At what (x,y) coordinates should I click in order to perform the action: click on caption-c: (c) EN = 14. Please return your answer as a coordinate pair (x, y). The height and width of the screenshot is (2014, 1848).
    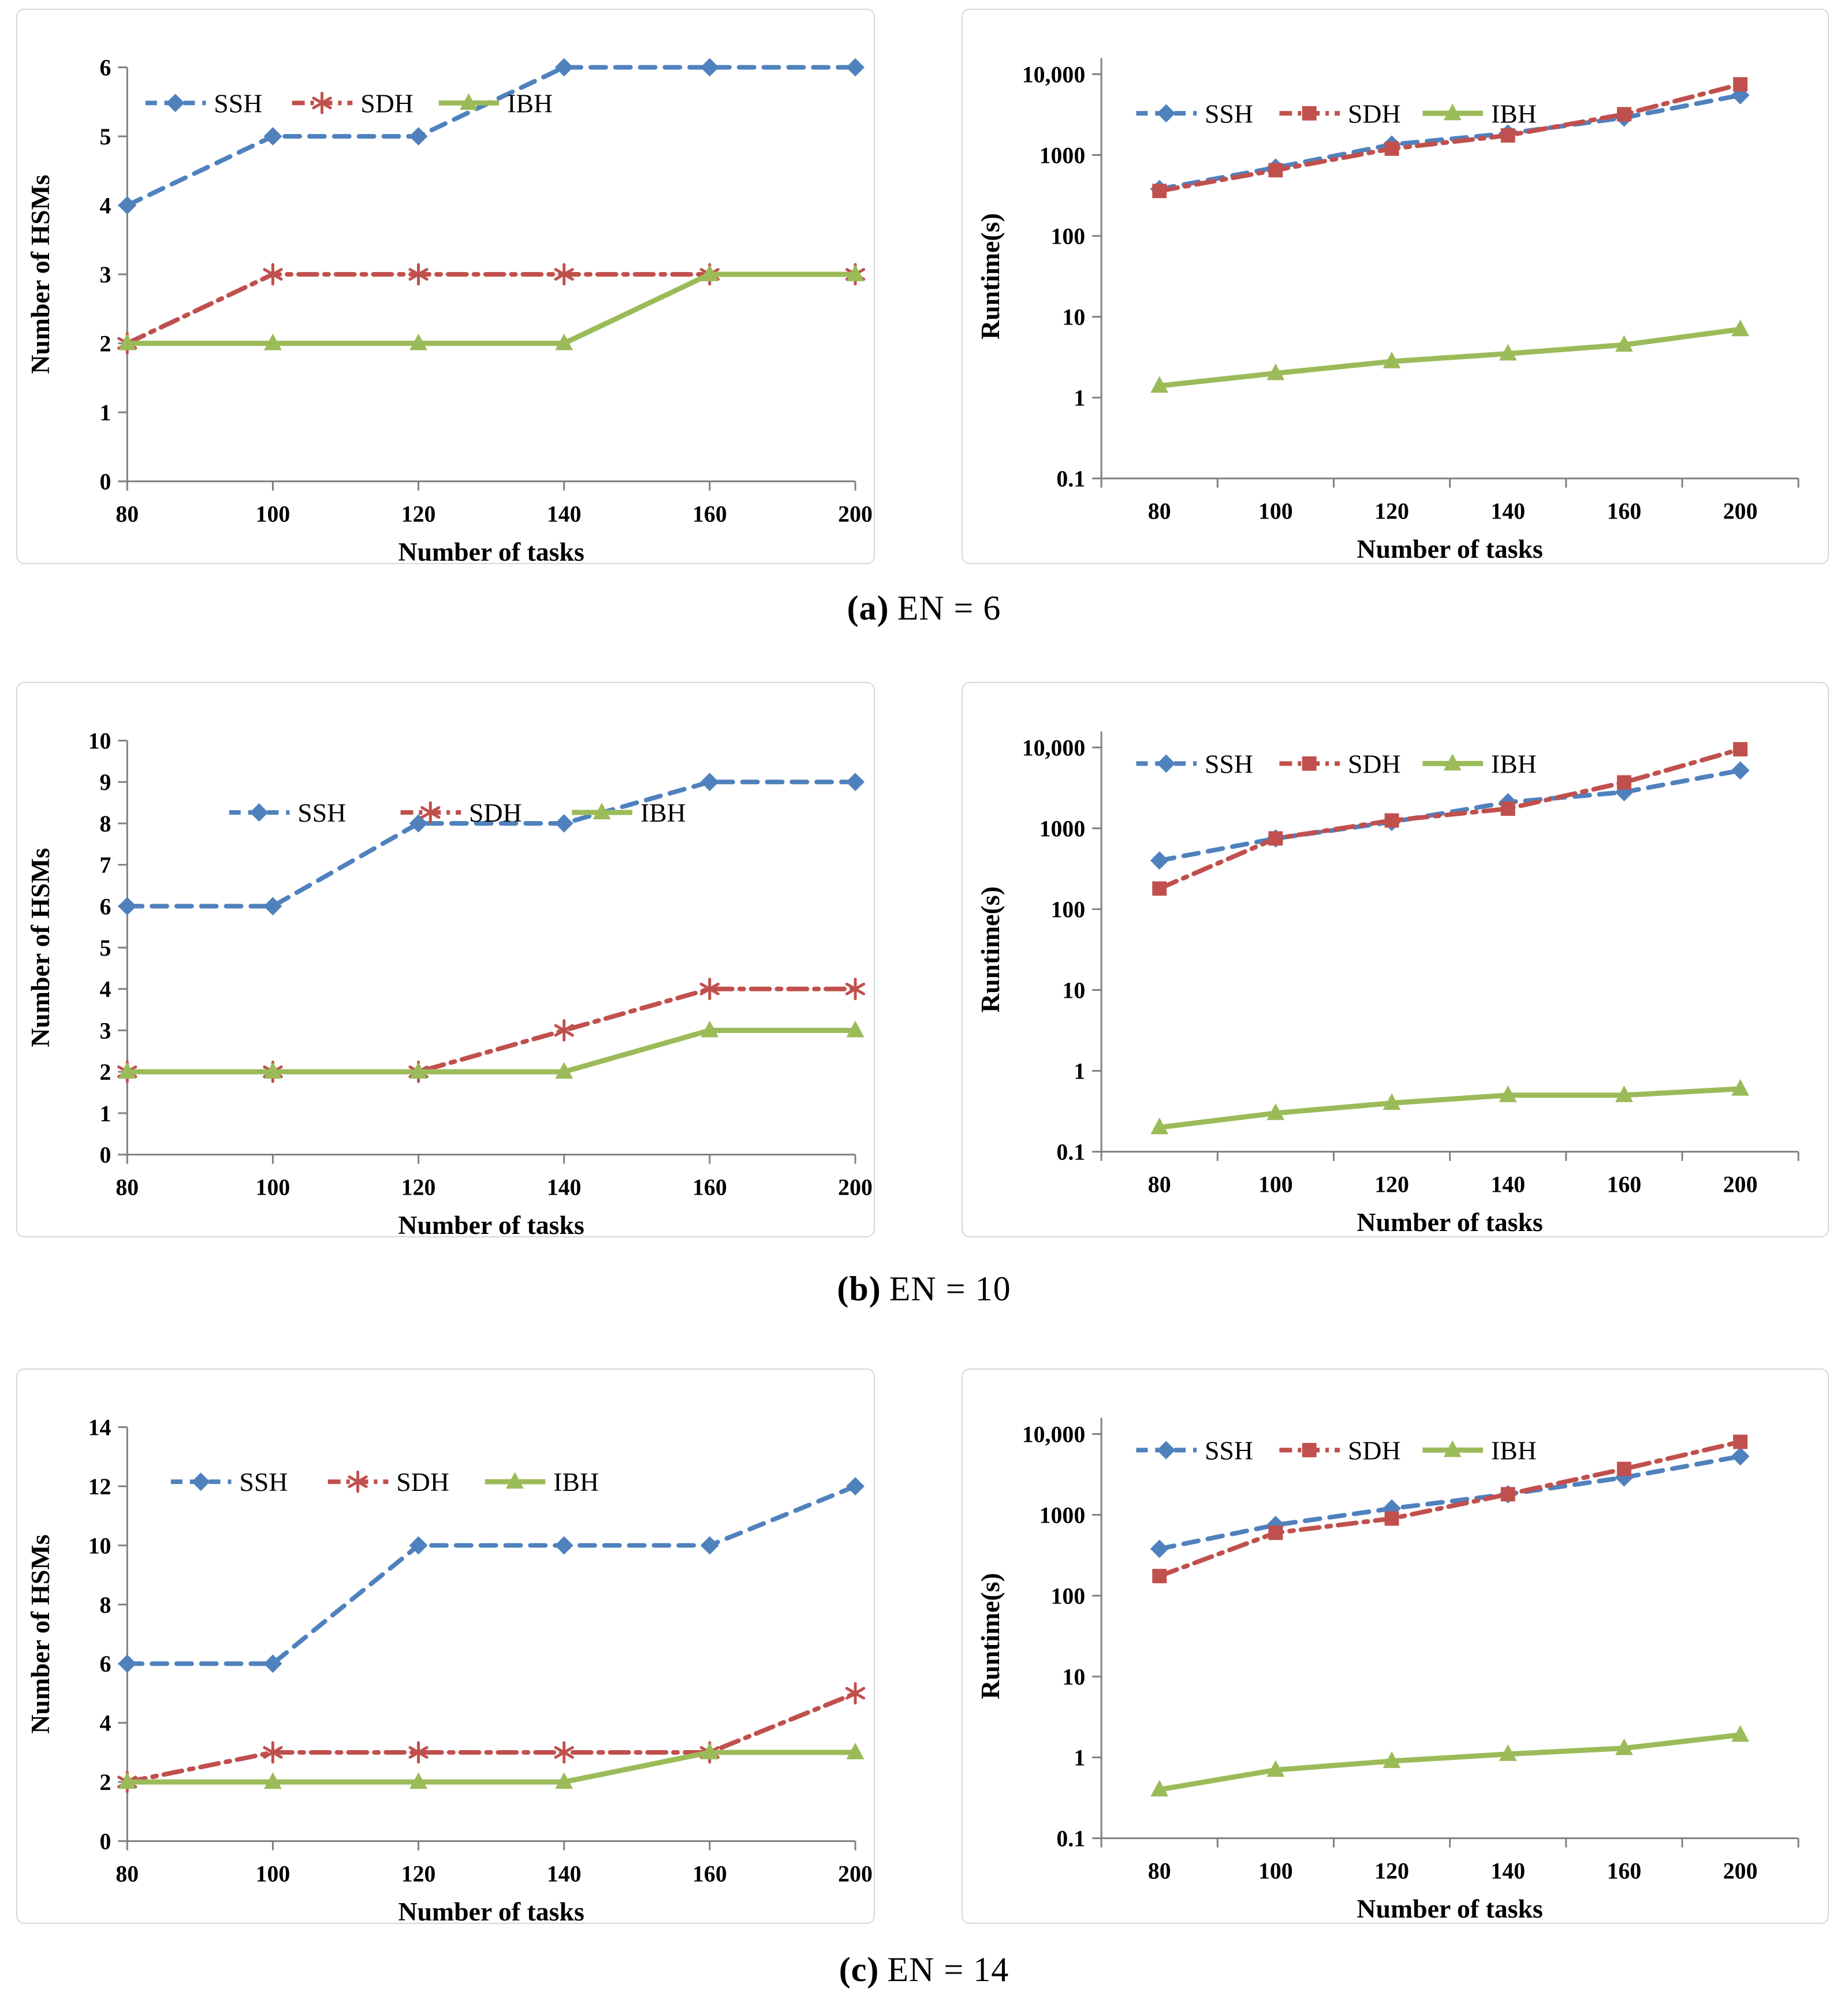
    Looking at the image, I should click on (924, 1970).